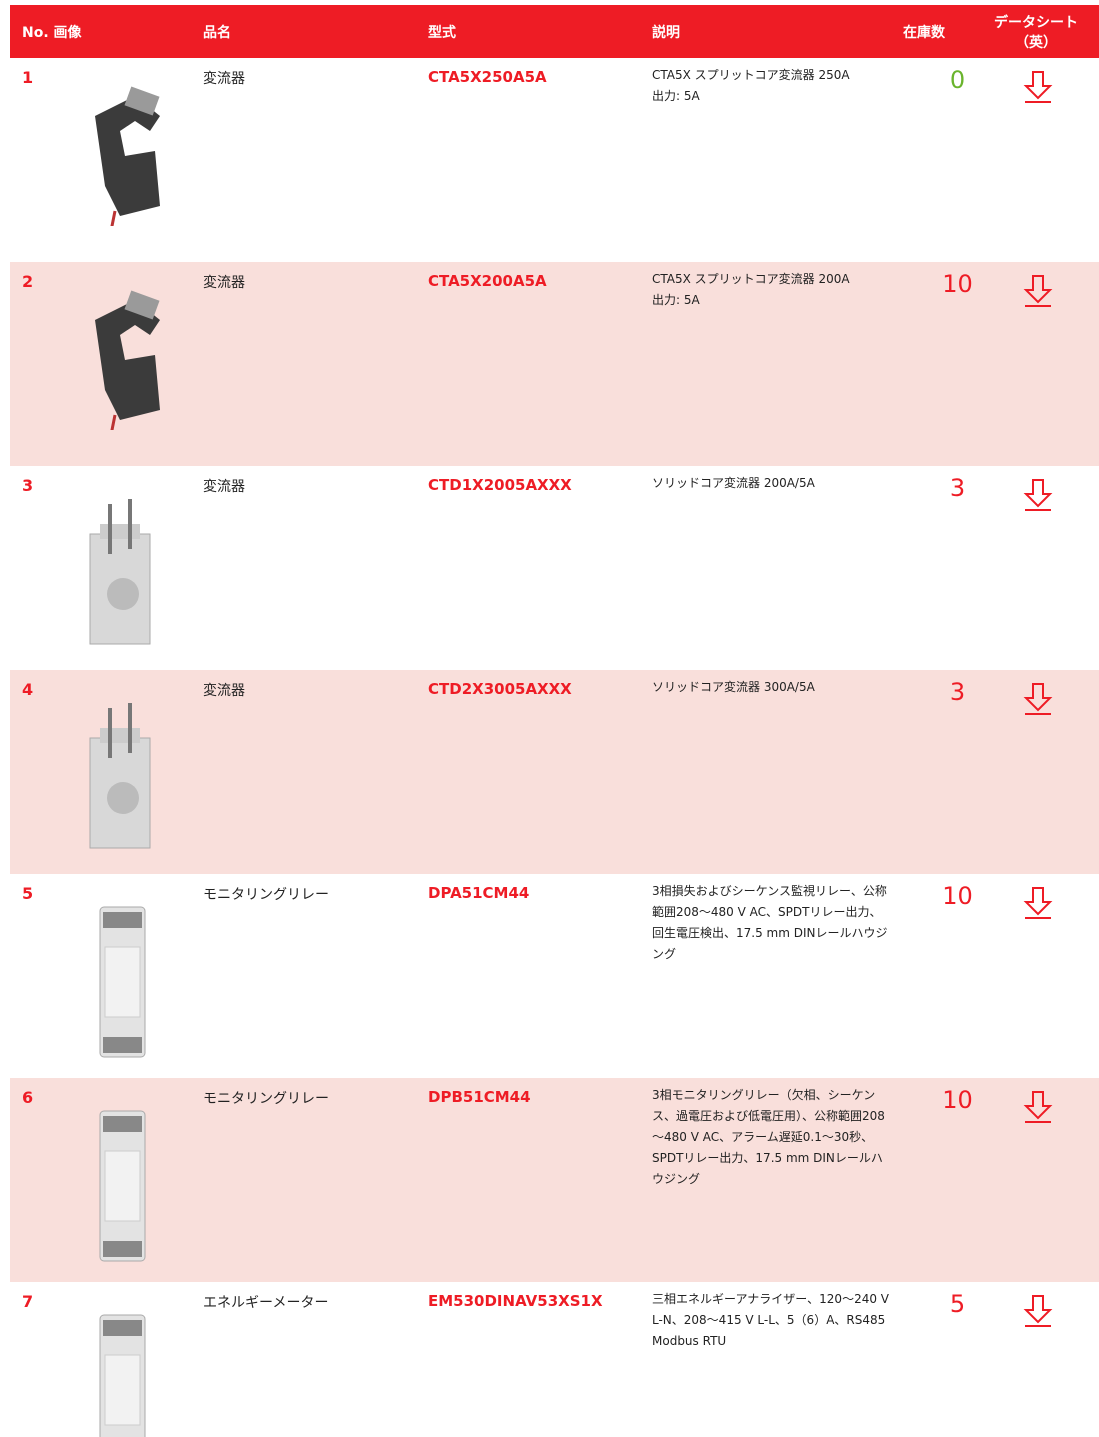 The height and width of the screenshot is (1437, 1099). What do you see at coordinates (217, 32) in the screenshot?
I see `header-cell: 品名` at bounding box center [217, 32].